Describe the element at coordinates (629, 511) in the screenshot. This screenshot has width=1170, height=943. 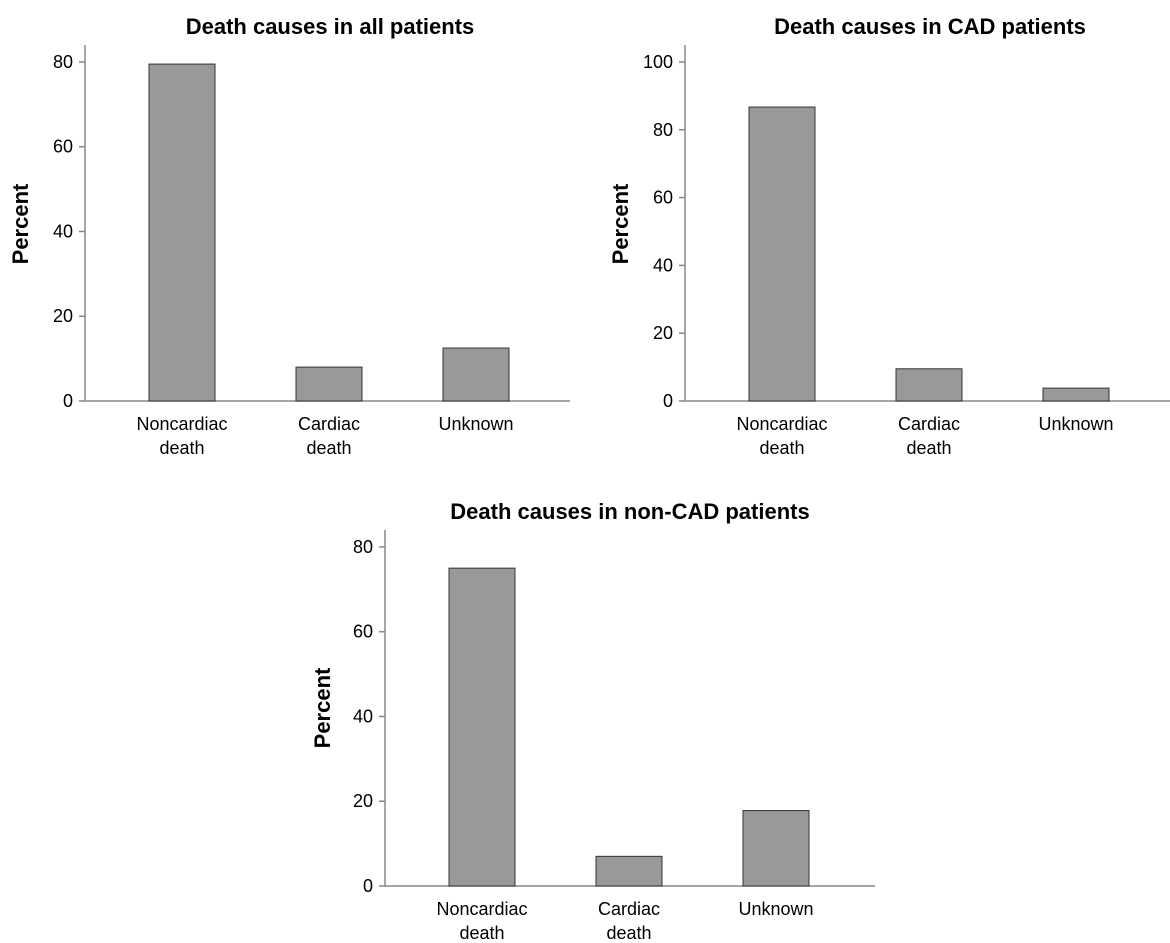
I see `chart-title: Death causes in non-CAD patients` at that location.